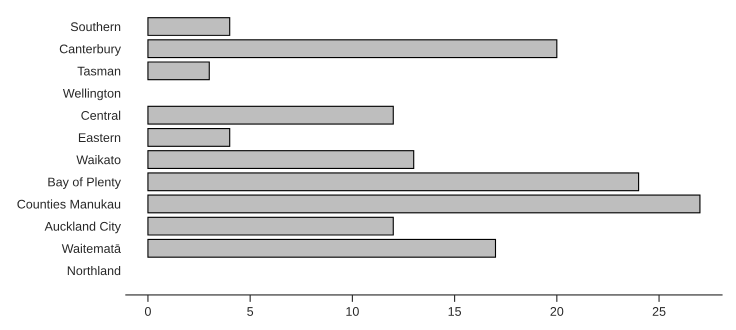 The image size is (736, 330). What do you see at coordinates (98, 159) in the screenshot?
I see `y-tick-label: Waikato` at bounding box center [98, 159].